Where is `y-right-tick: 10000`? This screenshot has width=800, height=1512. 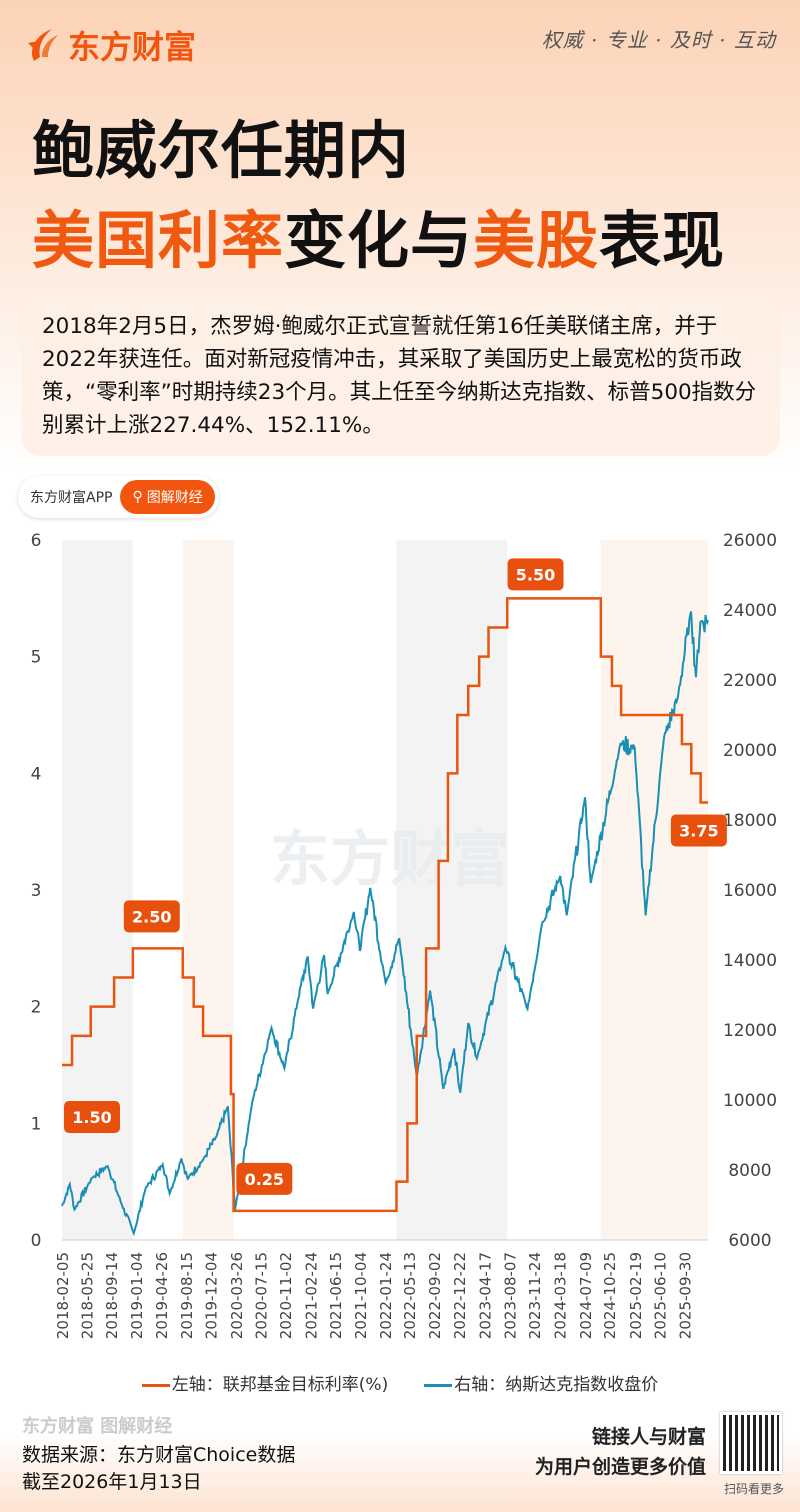
y-right-tick: 10000 is located at coordinates (750, 1101).